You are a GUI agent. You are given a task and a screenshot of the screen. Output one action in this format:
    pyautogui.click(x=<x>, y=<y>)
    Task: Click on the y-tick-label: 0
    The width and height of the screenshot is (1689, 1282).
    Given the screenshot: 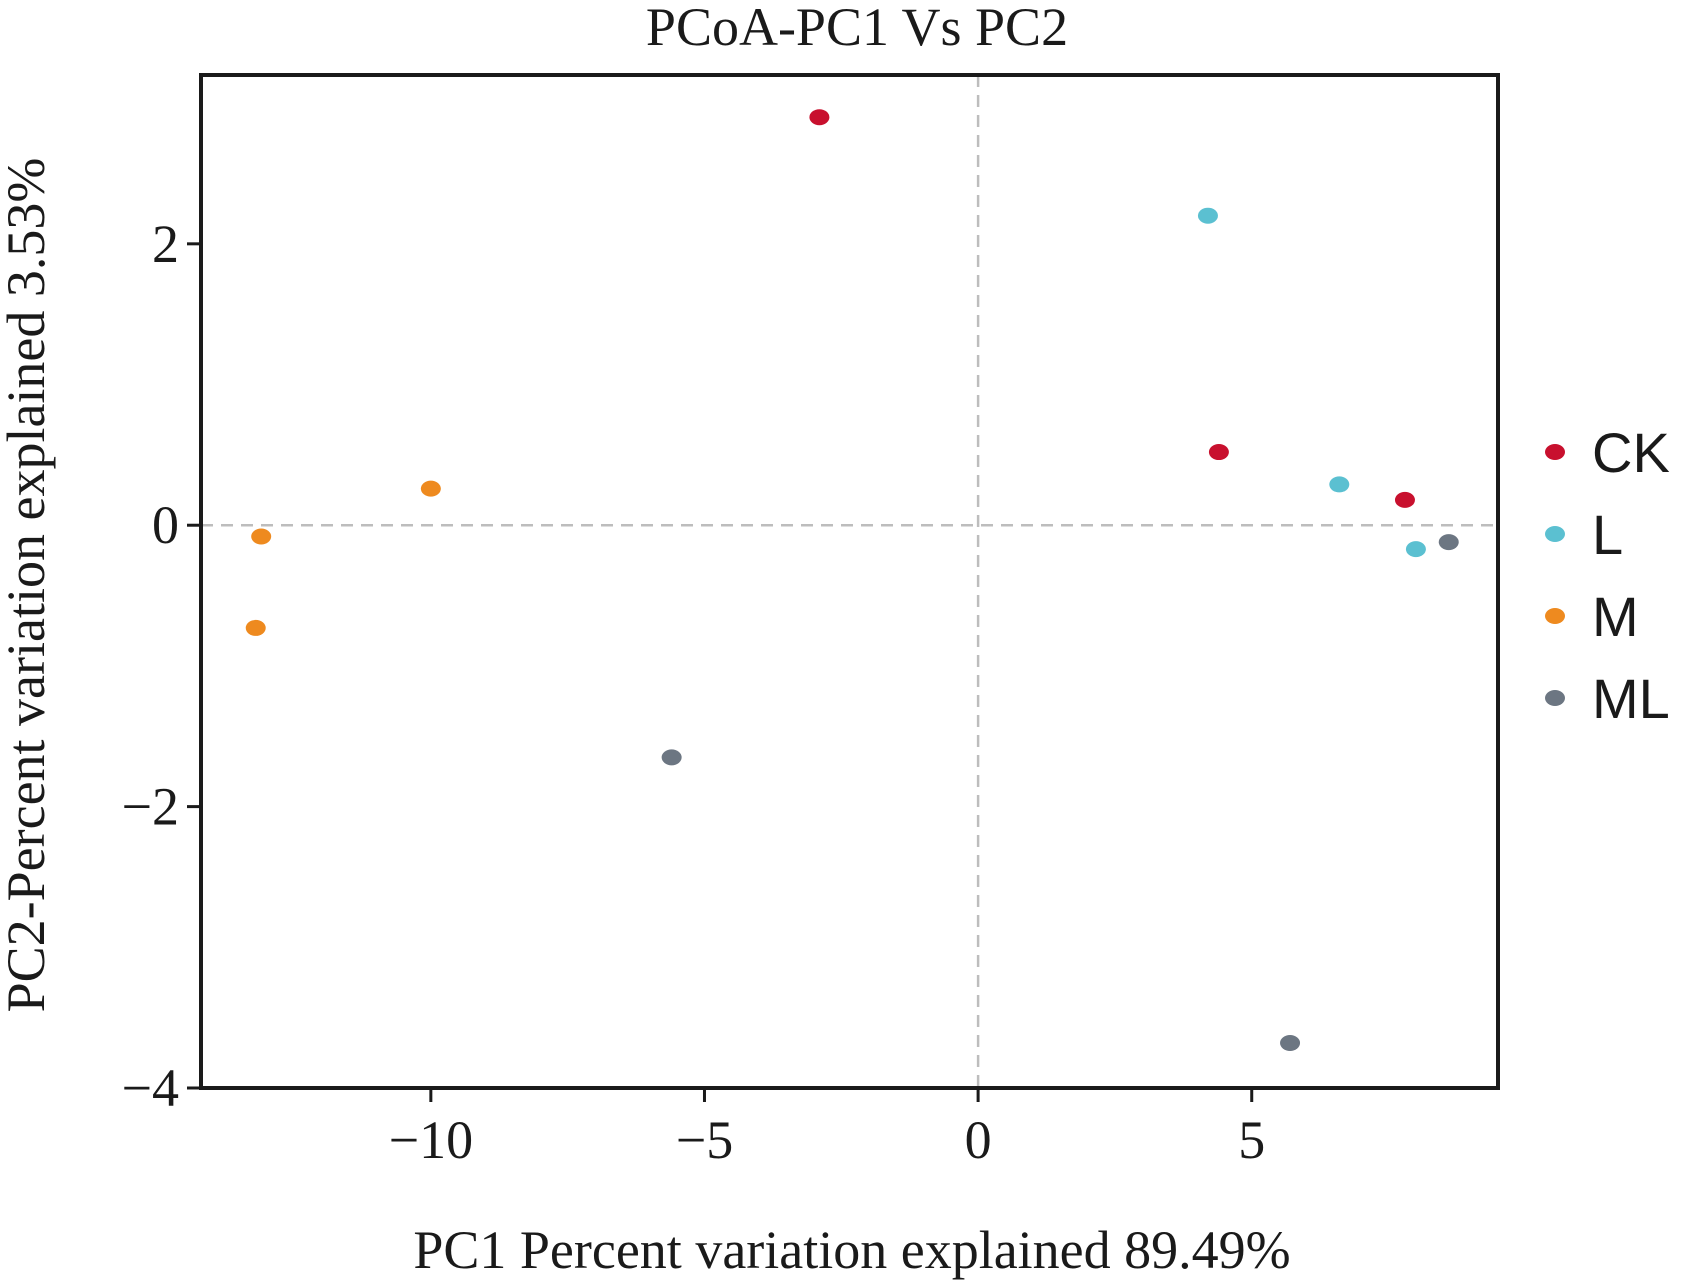 What is the action you would take?
    pyautogui.click(x=165, y=525)
    